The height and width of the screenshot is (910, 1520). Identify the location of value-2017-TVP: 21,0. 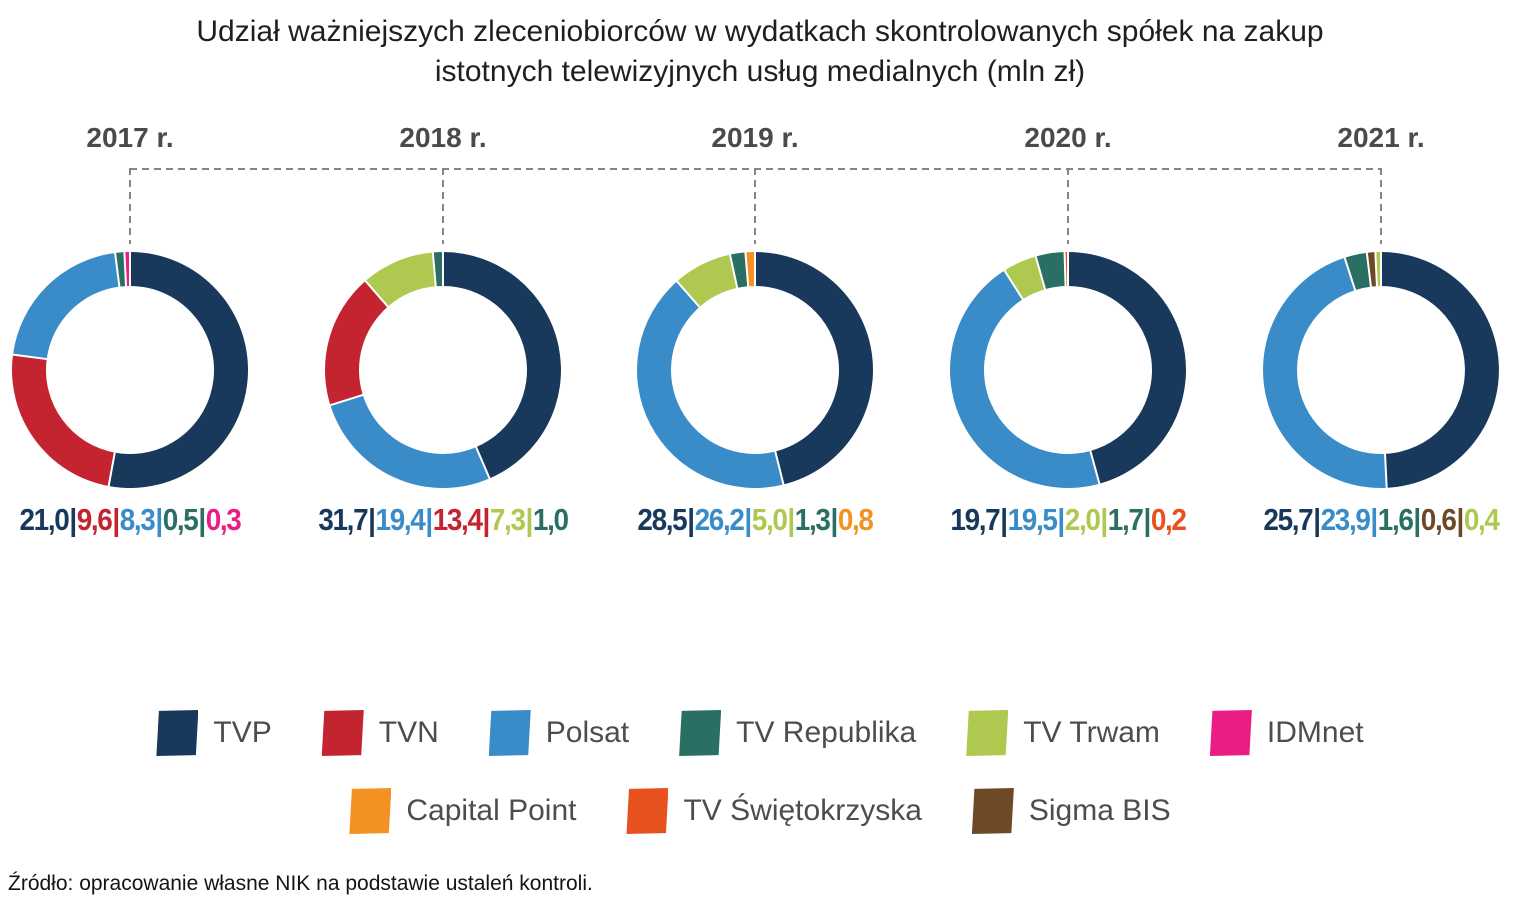
(44, 519).